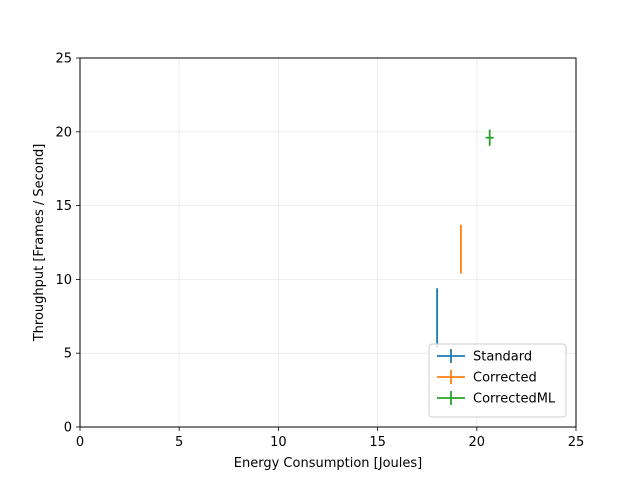  I want to click on errorbar-standard, so click(437, 318).